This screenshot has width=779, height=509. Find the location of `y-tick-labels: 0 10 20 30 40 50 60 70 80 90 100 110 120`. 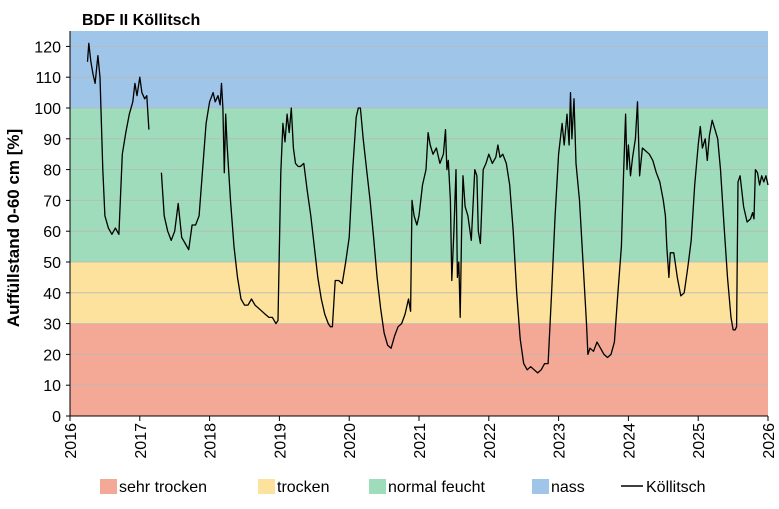

y-tick-labels: 0 10 20 30 40 50 60 70 80 90 100 110 120 is located at coordinates (52, 232).